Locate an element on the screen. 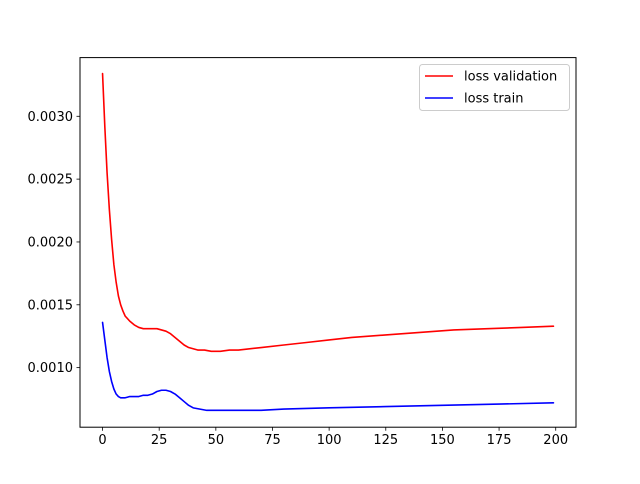 The width and height of the screenshot is (640, 484). x-tick-label: 75 is located at coordinates (272, 440).